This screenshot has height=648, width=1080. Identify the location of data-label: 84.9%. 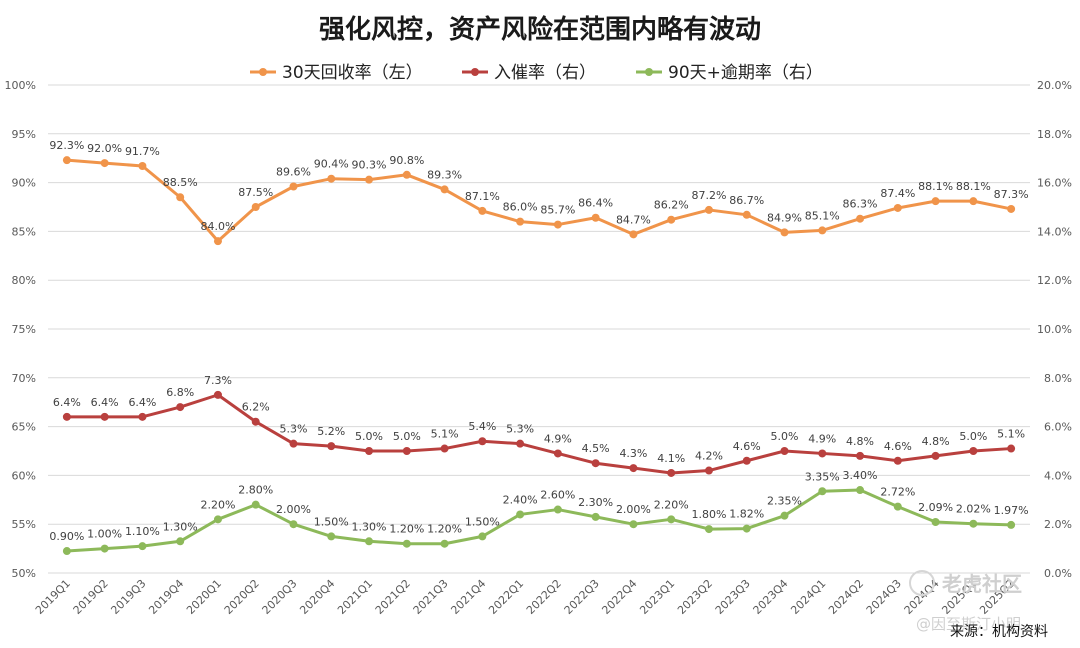
(784, 217).